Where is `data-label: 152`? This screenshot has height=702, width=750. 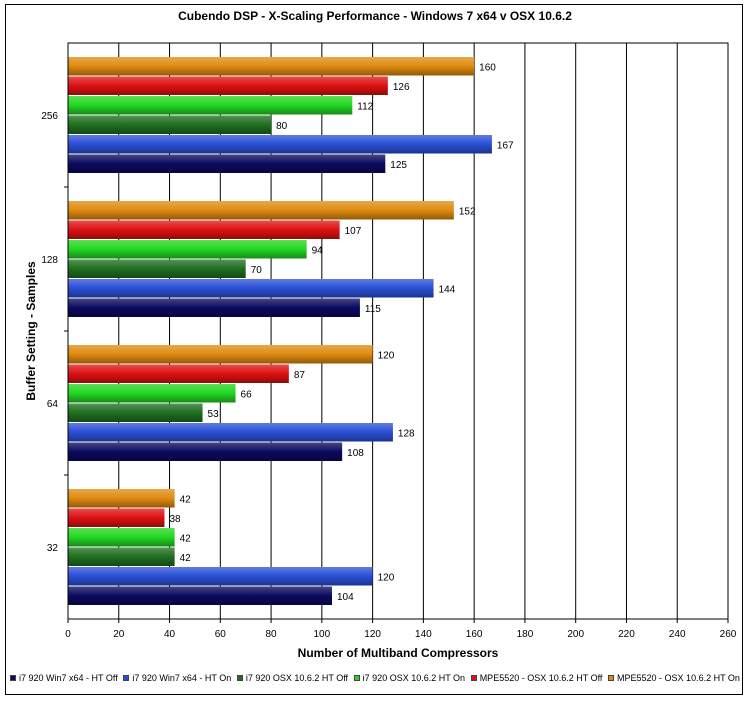 data-label: 152 is located at coordinates (467, 211).